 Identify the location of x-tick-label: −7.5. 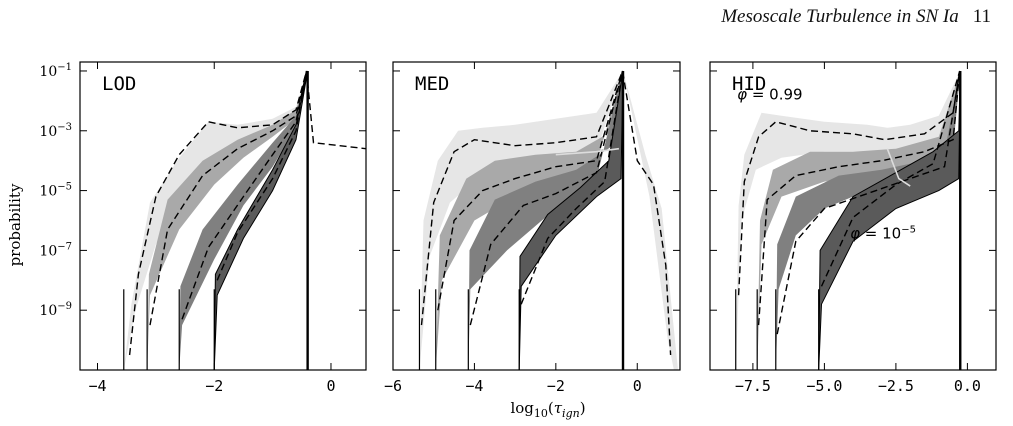
(753, 386).